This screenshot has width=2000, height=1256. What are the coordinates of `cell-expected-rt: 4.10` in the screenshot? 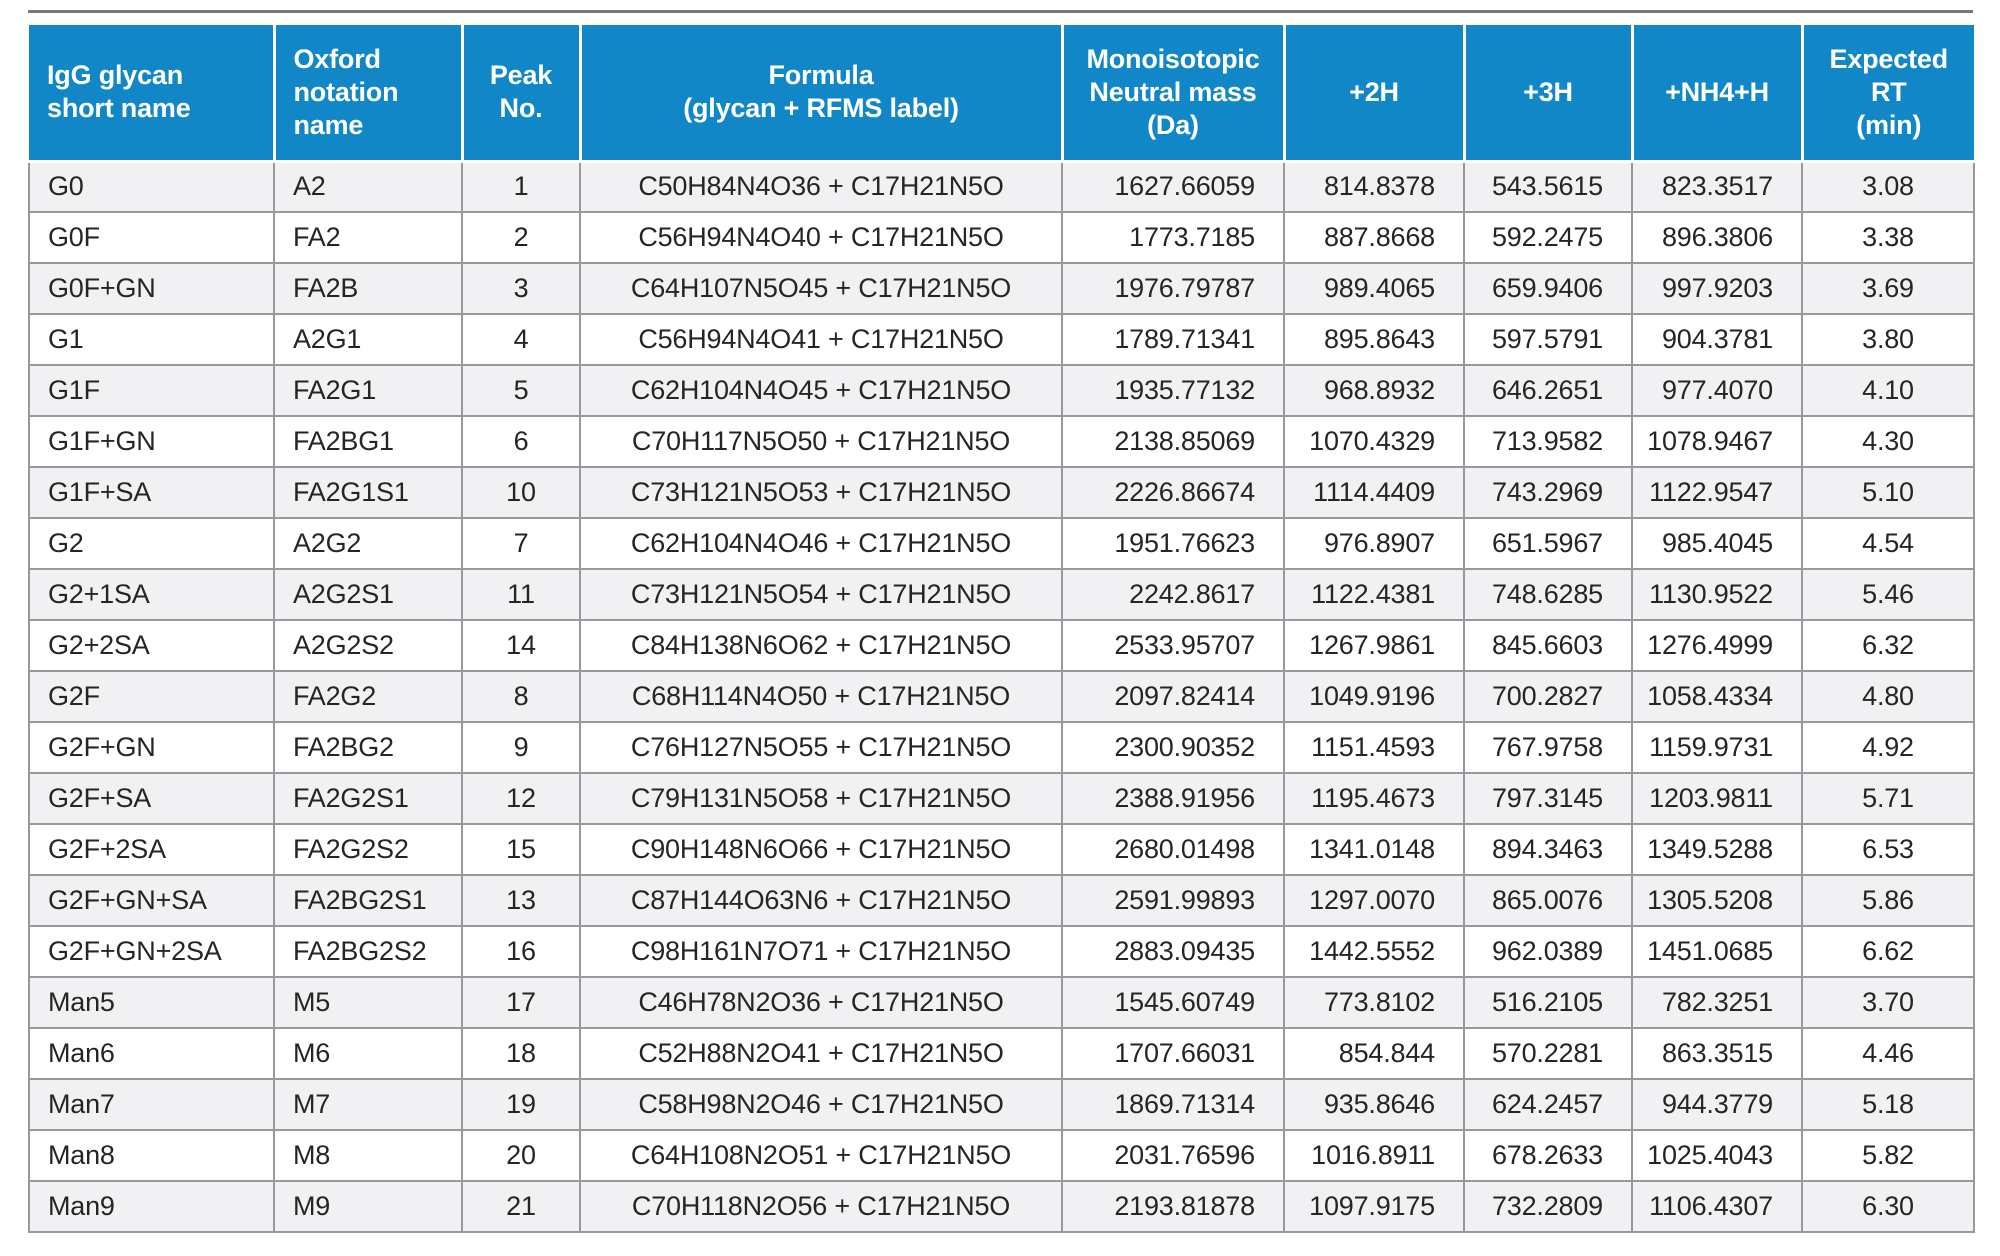 It's located at (1888, 390).